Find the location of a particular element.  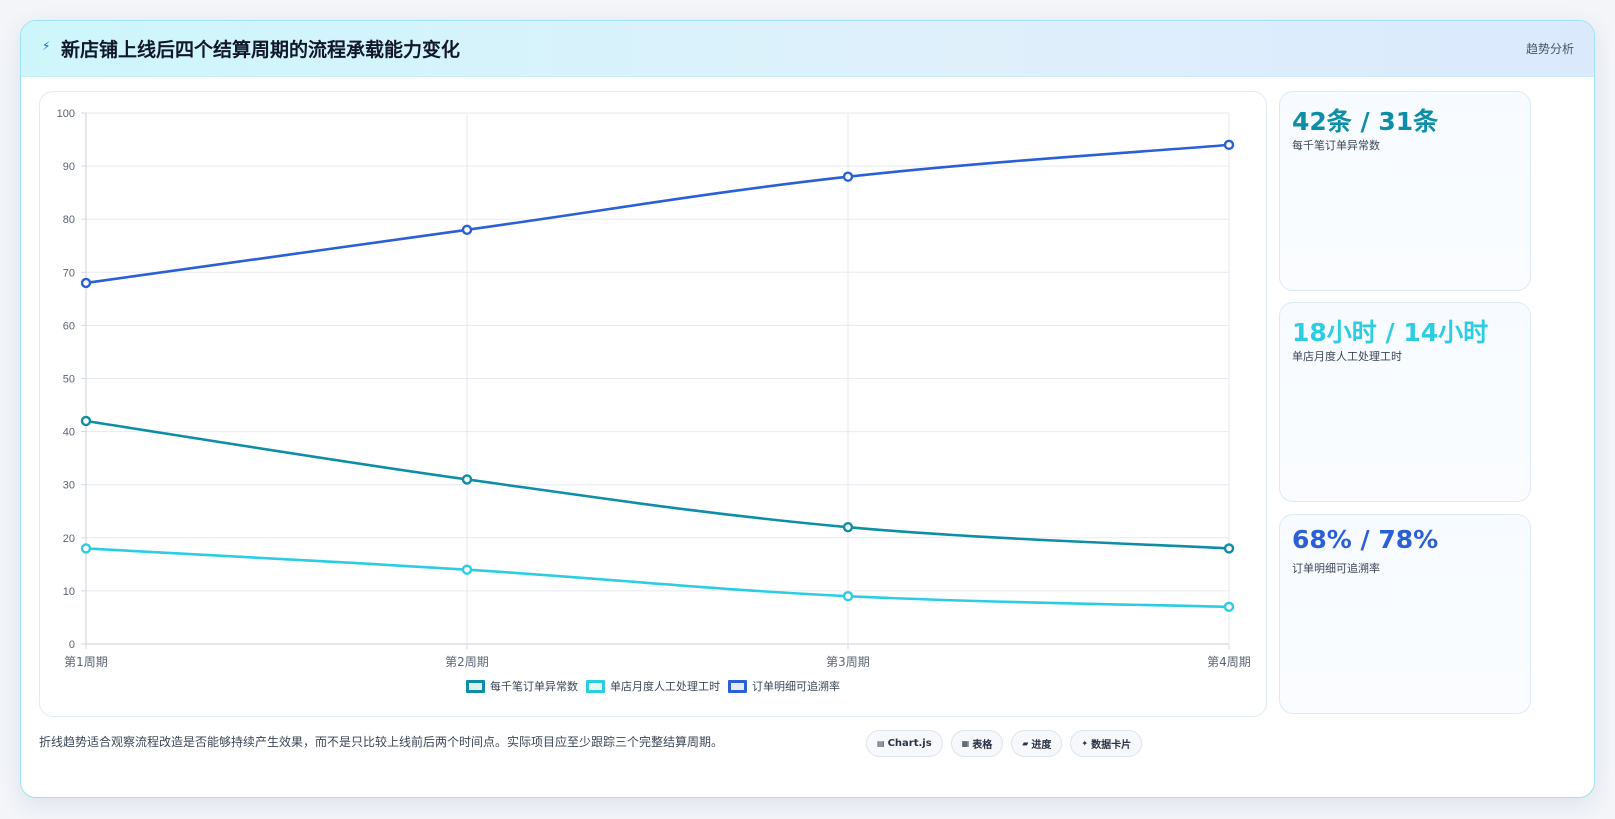

y-tick-label: 90 is located at coordinates (69, 167).